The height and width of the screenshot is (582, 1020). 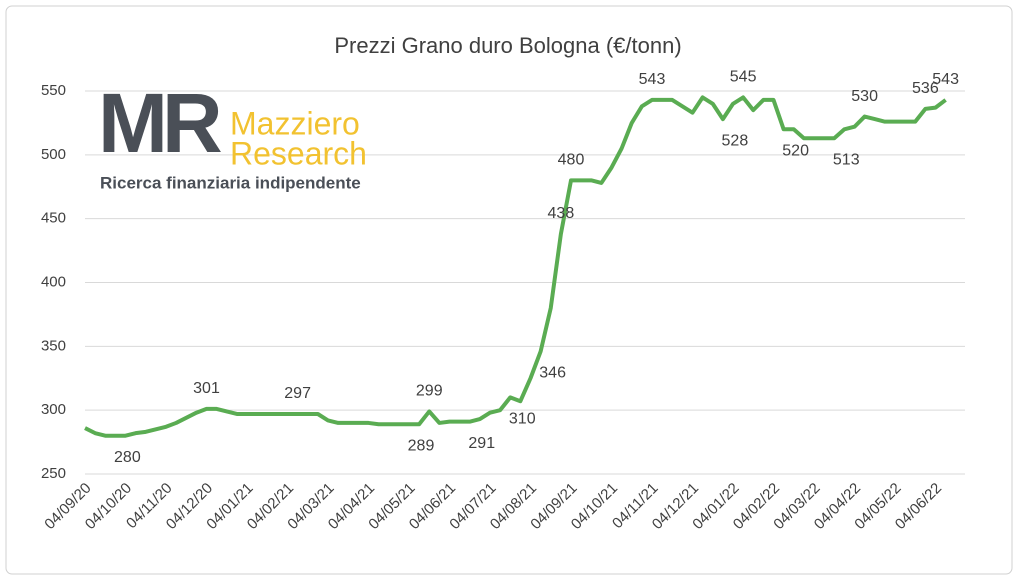 I want to click on data-label: 530, so click(x=864, y=96).